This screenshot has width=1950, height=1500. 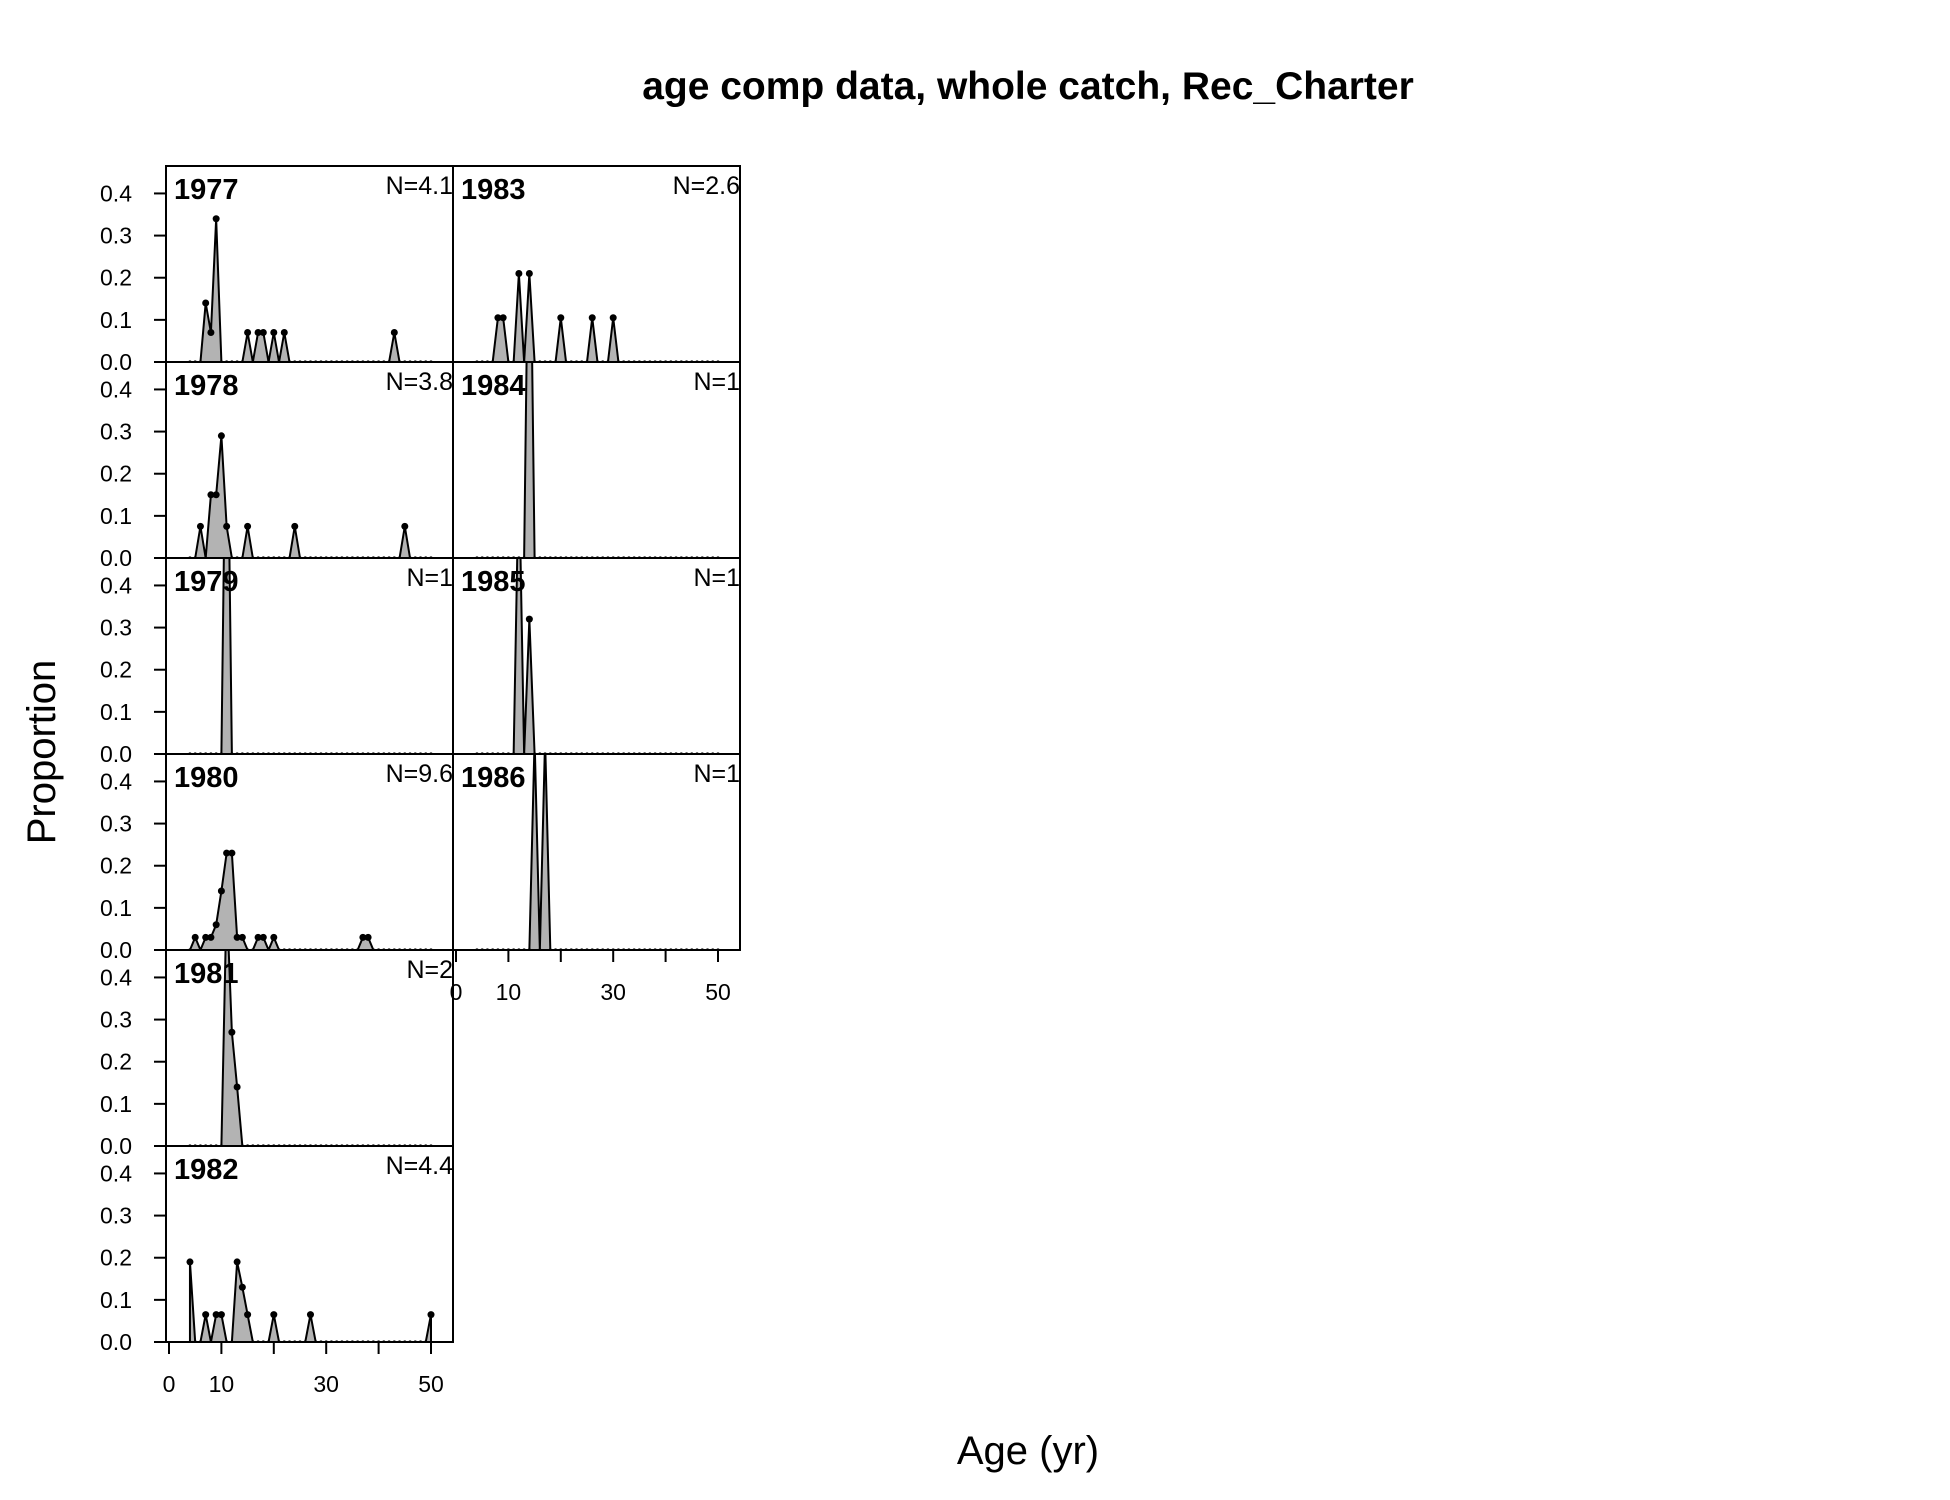 What do you see at coordinates (419, 382) in the screenshot?
I see `n-label: N=3.8` at bounding box center [419, 382].